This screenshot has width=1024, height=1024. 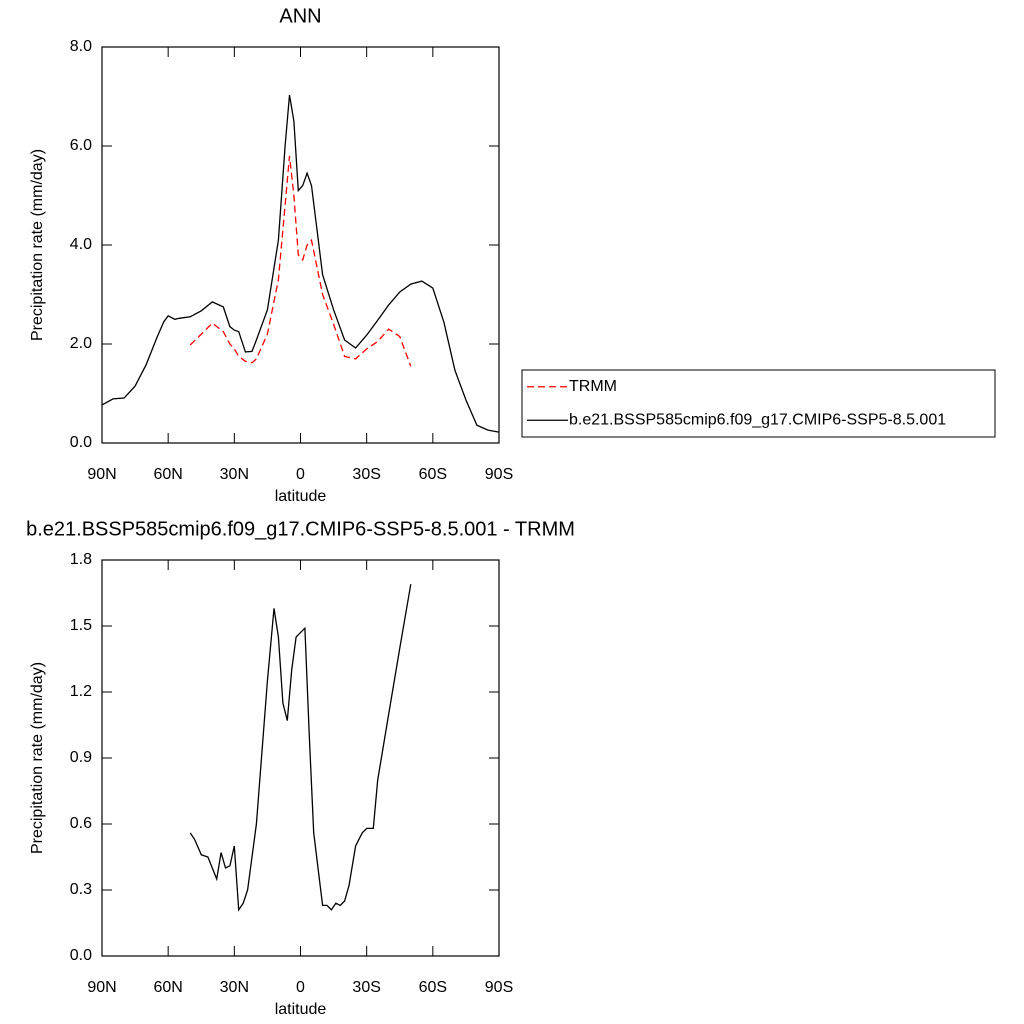 I want to click on y-tick-label: 1.8, so click(x=81, y=559).